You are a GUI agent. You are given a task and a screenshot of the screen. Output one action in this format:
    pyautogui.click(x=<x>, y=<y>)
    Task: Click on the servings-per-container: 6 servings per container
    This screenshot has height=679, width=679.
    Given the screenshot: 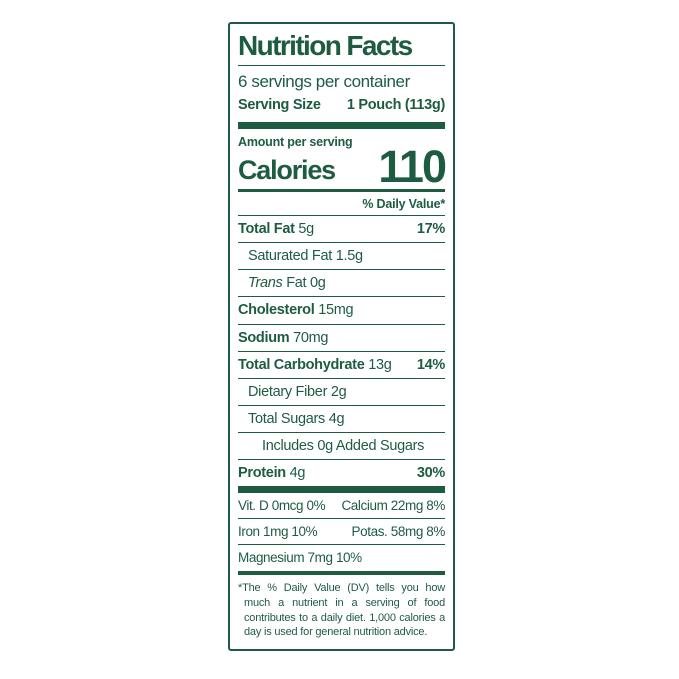 What is the action you would take?
    pyautogui.click(x=324, y=82)
    